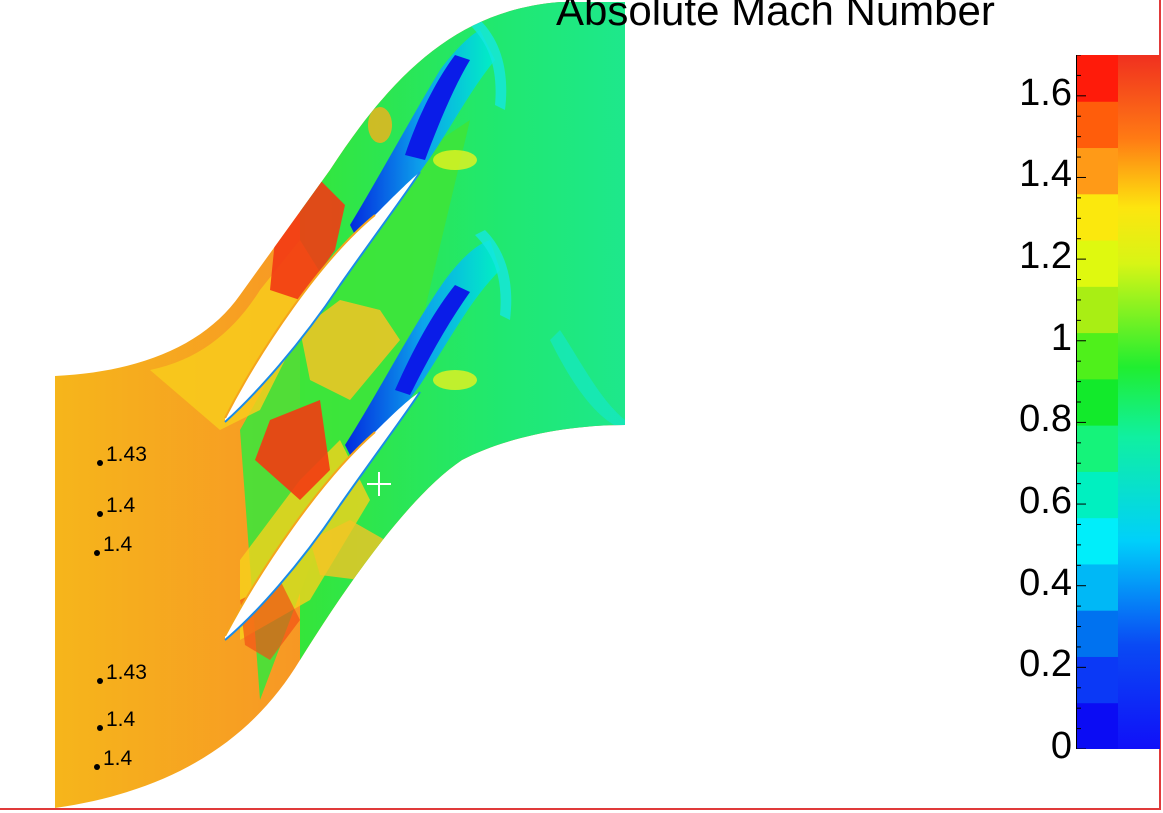 The width and height of the screenshot is (1163, 813). I want to click on colorbar-tick-label: 0.6, so click(1045, 501).